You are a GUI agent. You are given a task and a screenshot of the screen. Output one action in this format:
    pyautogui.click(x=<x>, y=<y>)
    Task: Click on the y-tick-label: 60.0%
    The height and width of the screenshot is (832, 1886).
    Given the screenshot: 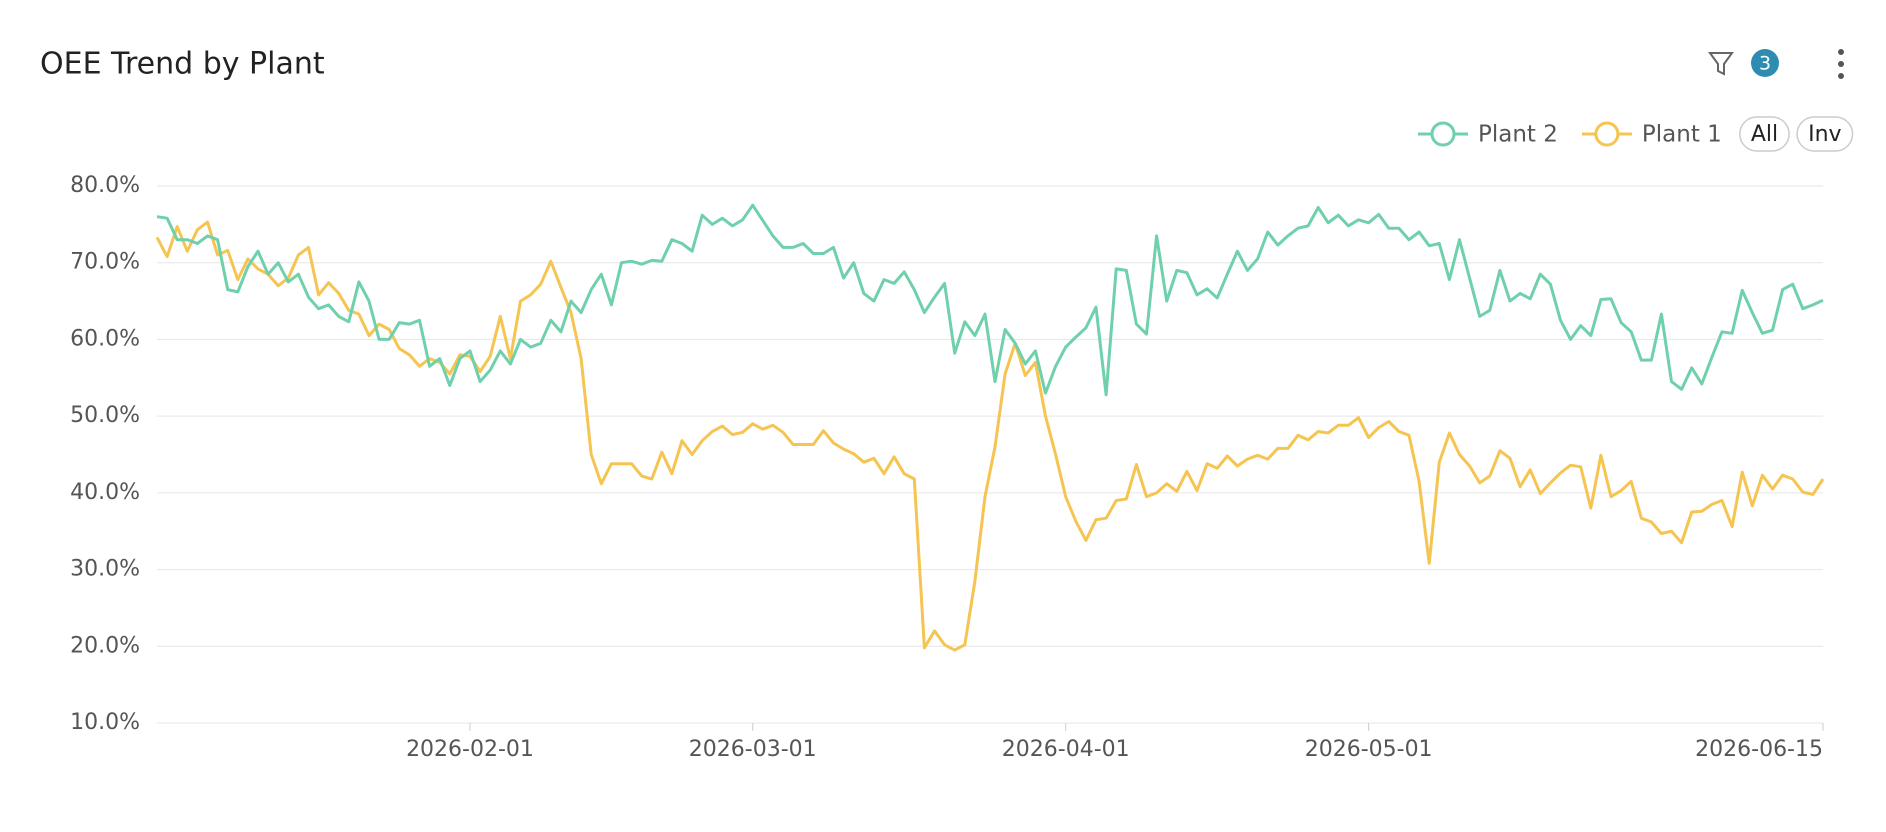 What is the action you would take?
    pyautogui.click(x=105, y=338)
    